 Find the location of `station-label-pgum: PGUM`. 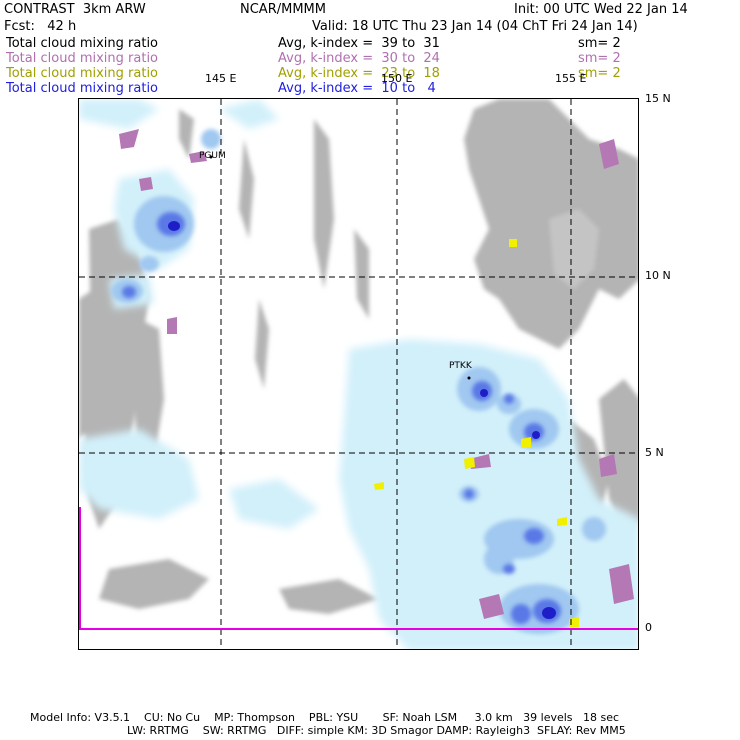

station-label-pgum: PGUM is located at coordinates (212, 156).